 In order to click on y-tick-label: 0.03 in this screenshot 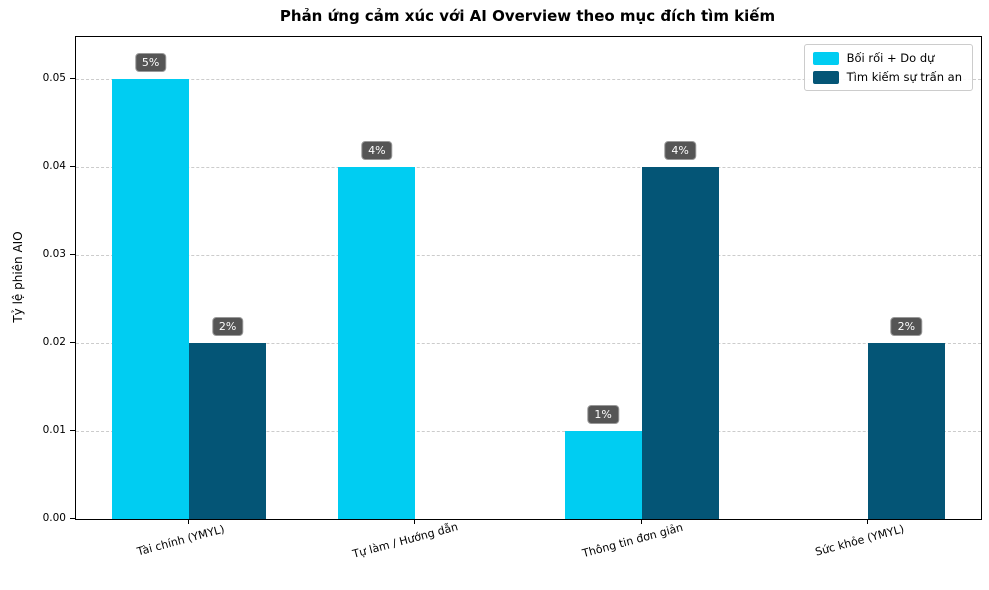, I will do `click(54, 254)`.